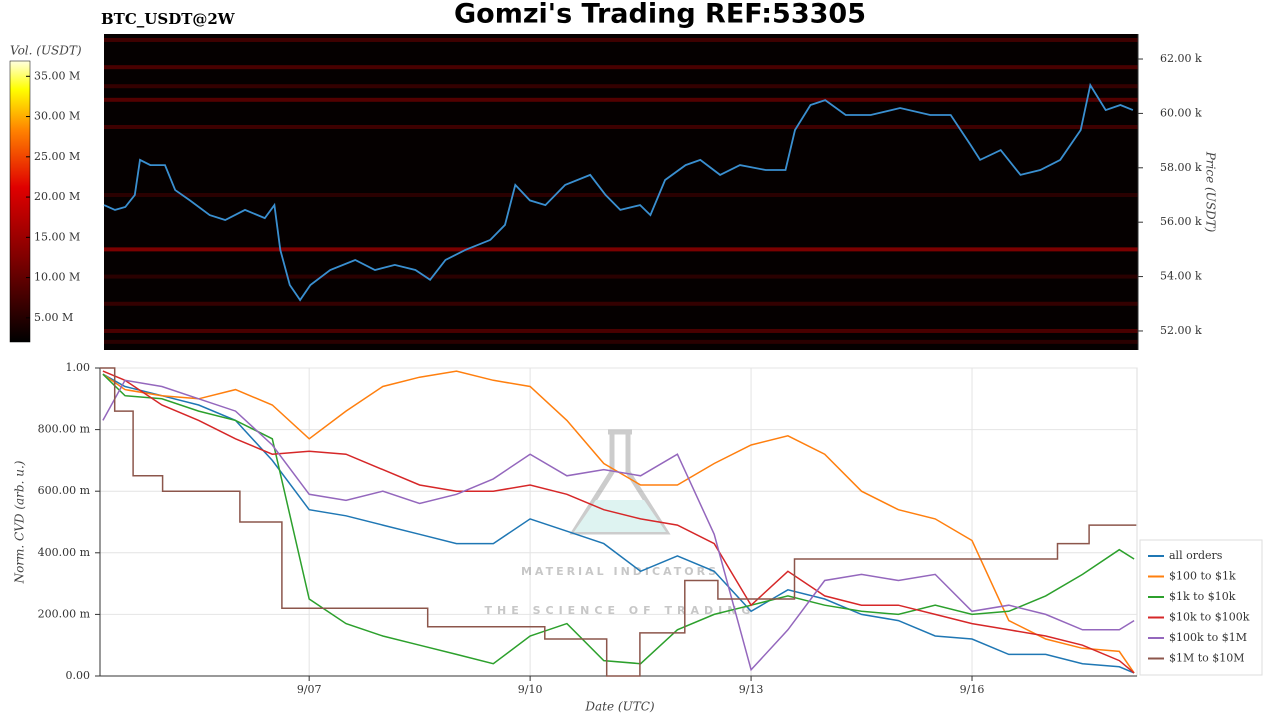  I want to click on colorbar-tick-label: 35.00 M, so click(57, 75).